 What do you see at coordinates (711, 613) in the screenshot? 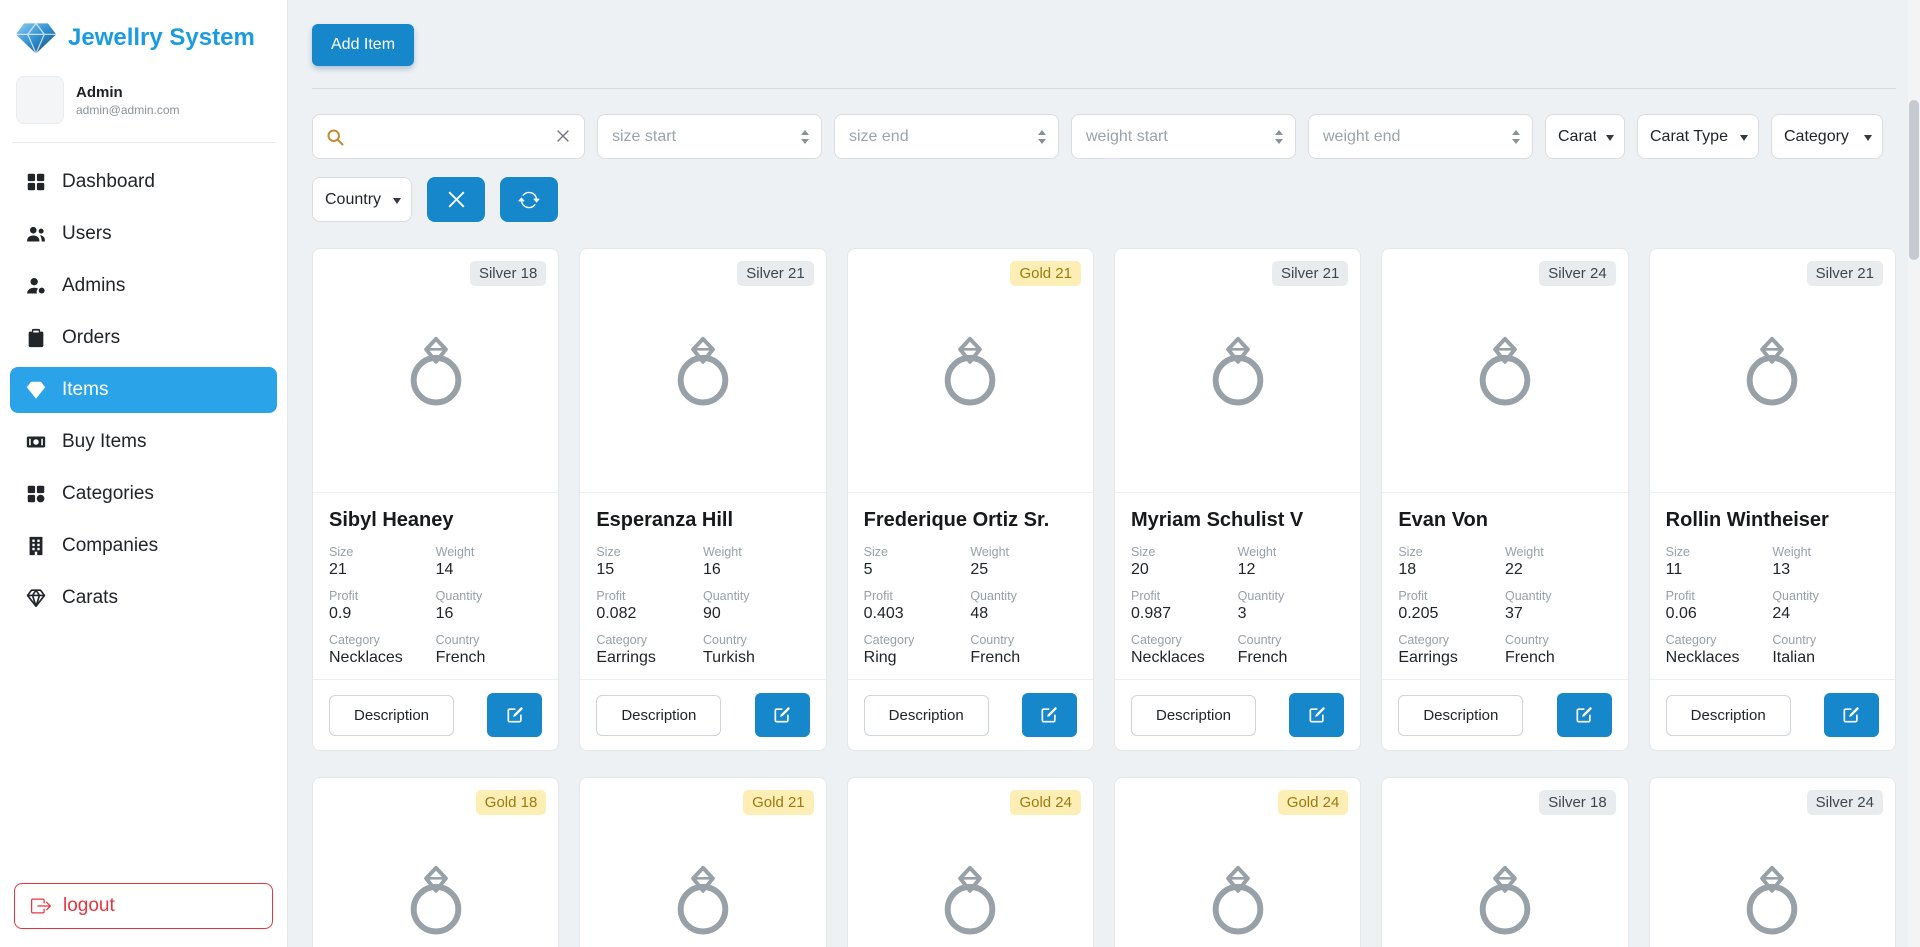
I see `quantity-value: 90` at bounding box center [711, 613].